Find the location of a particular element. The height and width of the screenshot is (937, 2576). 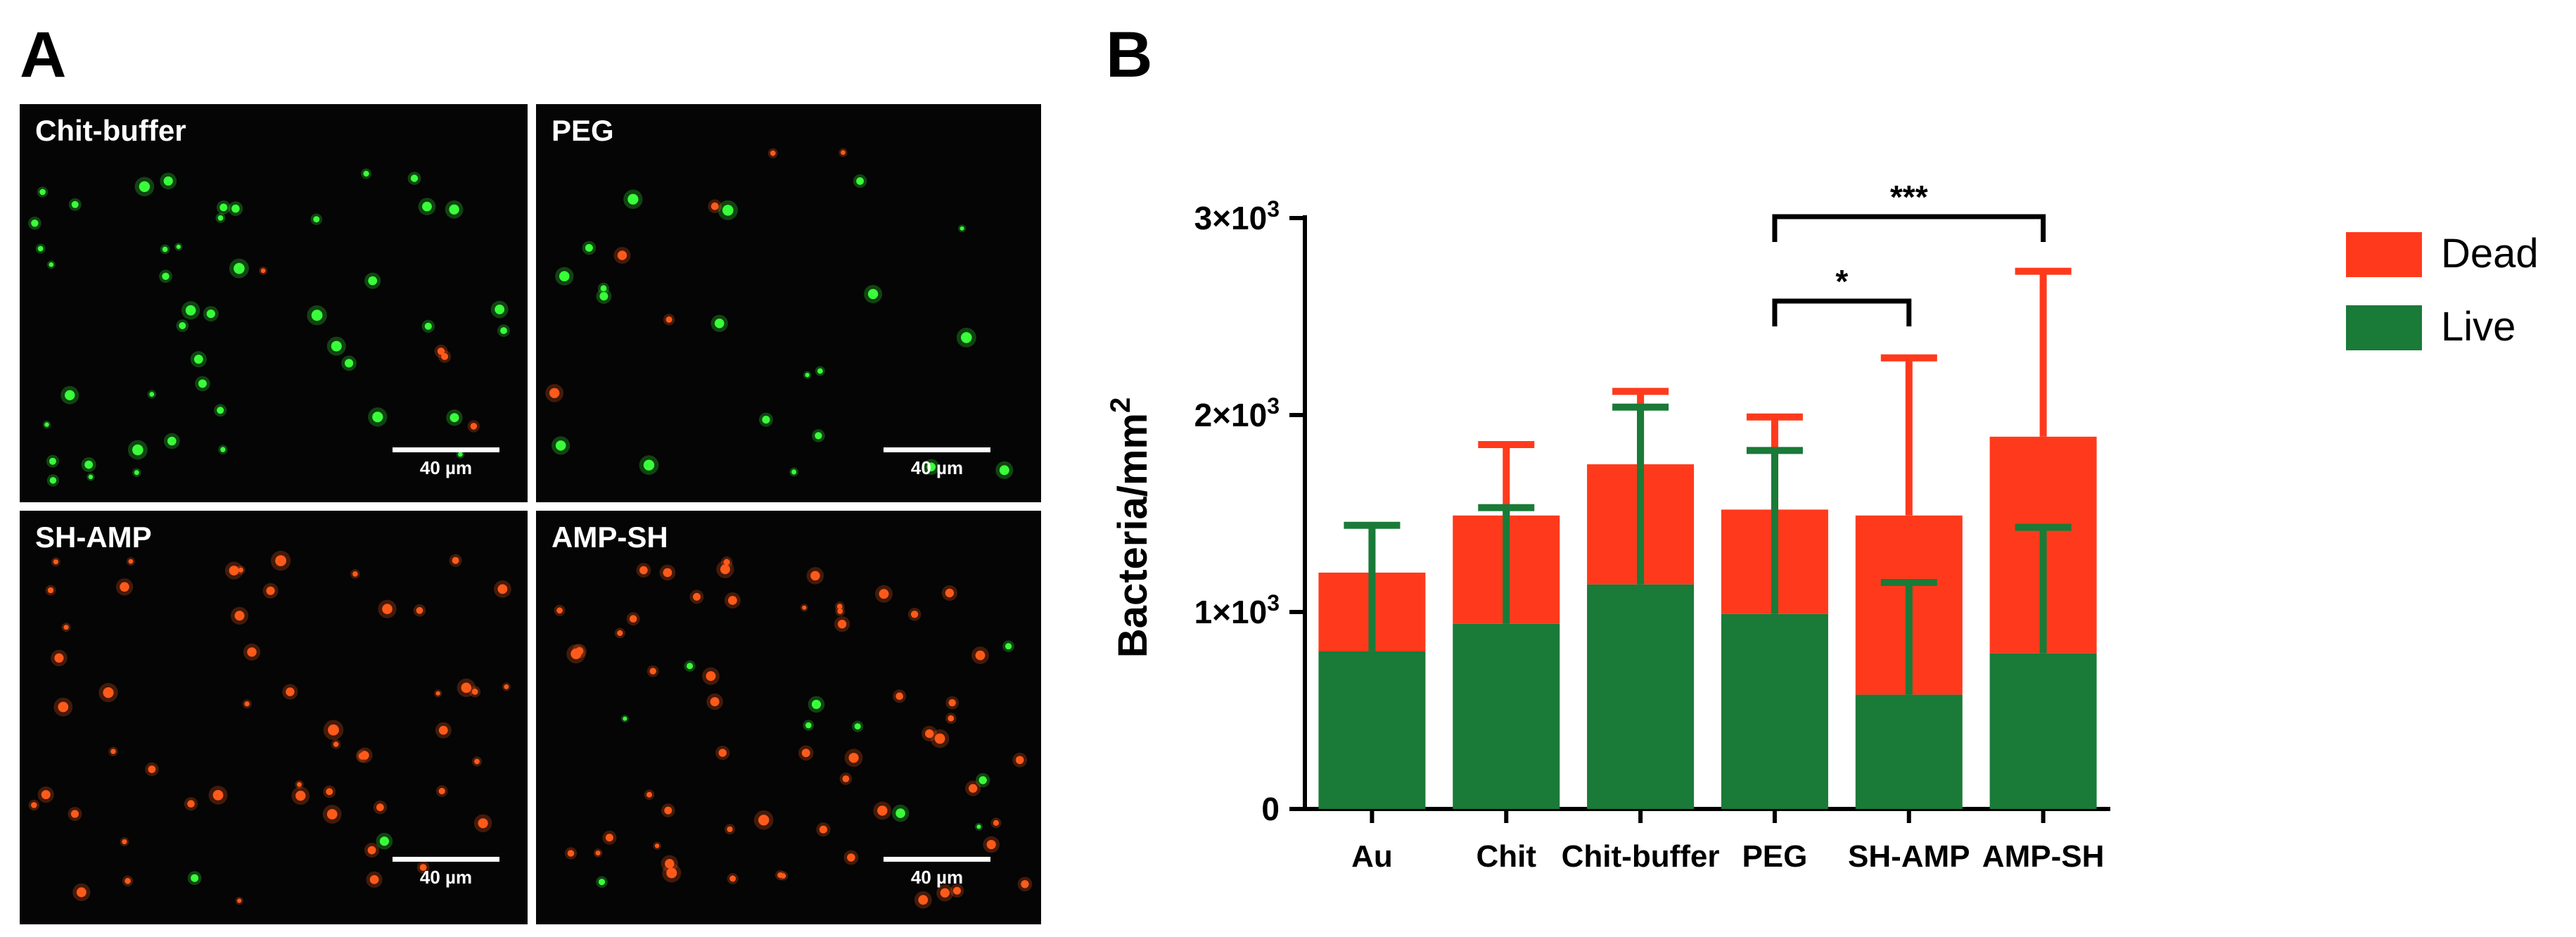

x-tick-label: PEG is located at coordinates (1774, 856).